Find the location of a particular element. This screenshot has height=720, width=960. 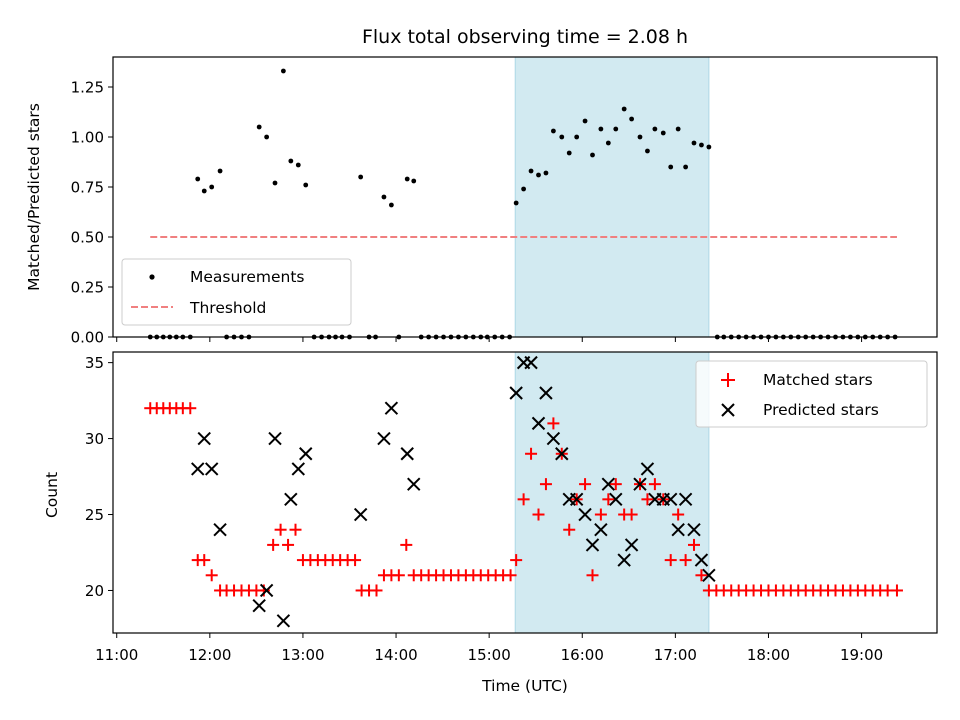

bottom-observing-span is located at coordinates (612, 492).